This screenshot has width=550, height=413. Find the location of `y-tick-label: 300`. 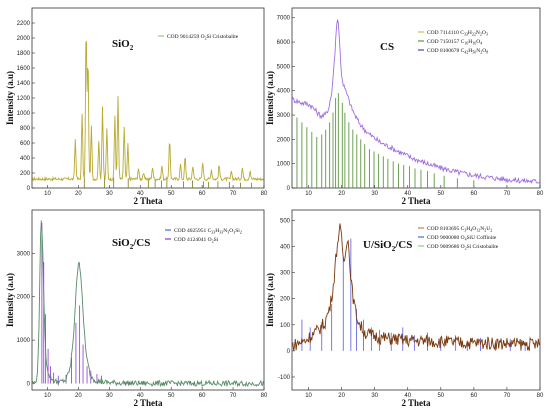

y-tick-label: 300 is located at coordinates (285, 274).